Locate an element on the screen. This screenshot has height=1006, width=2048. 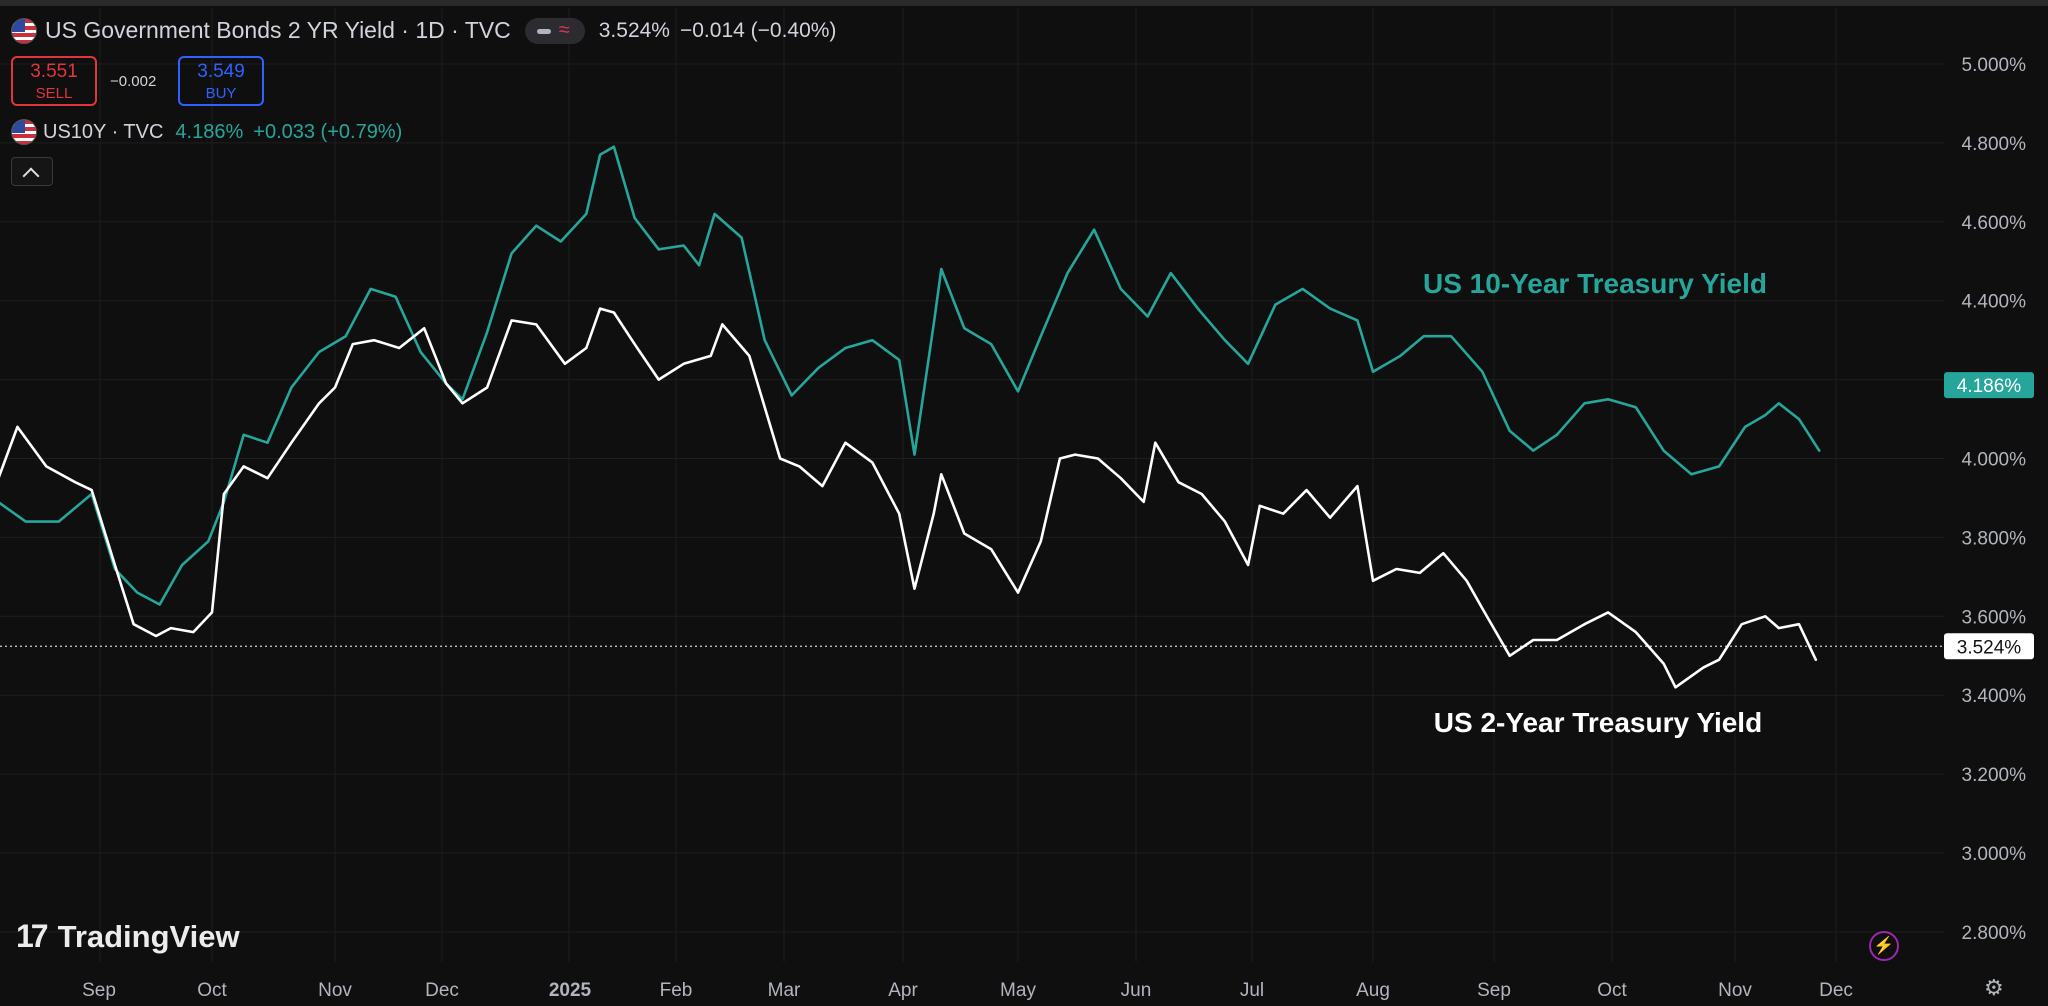
y-tick-label: 3.600% is located at coordinates (1994, 617).